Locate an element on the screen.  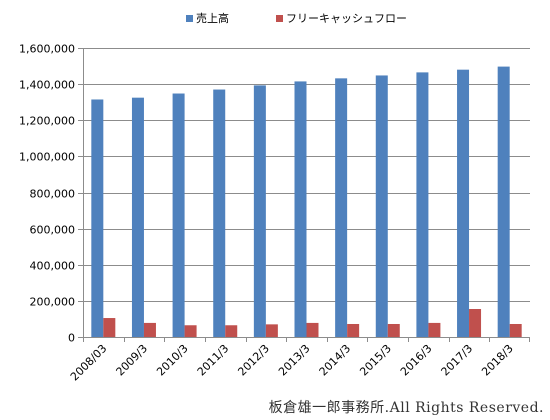
y-tick-label: 1,600,000 is located at coordinates (47, 49).